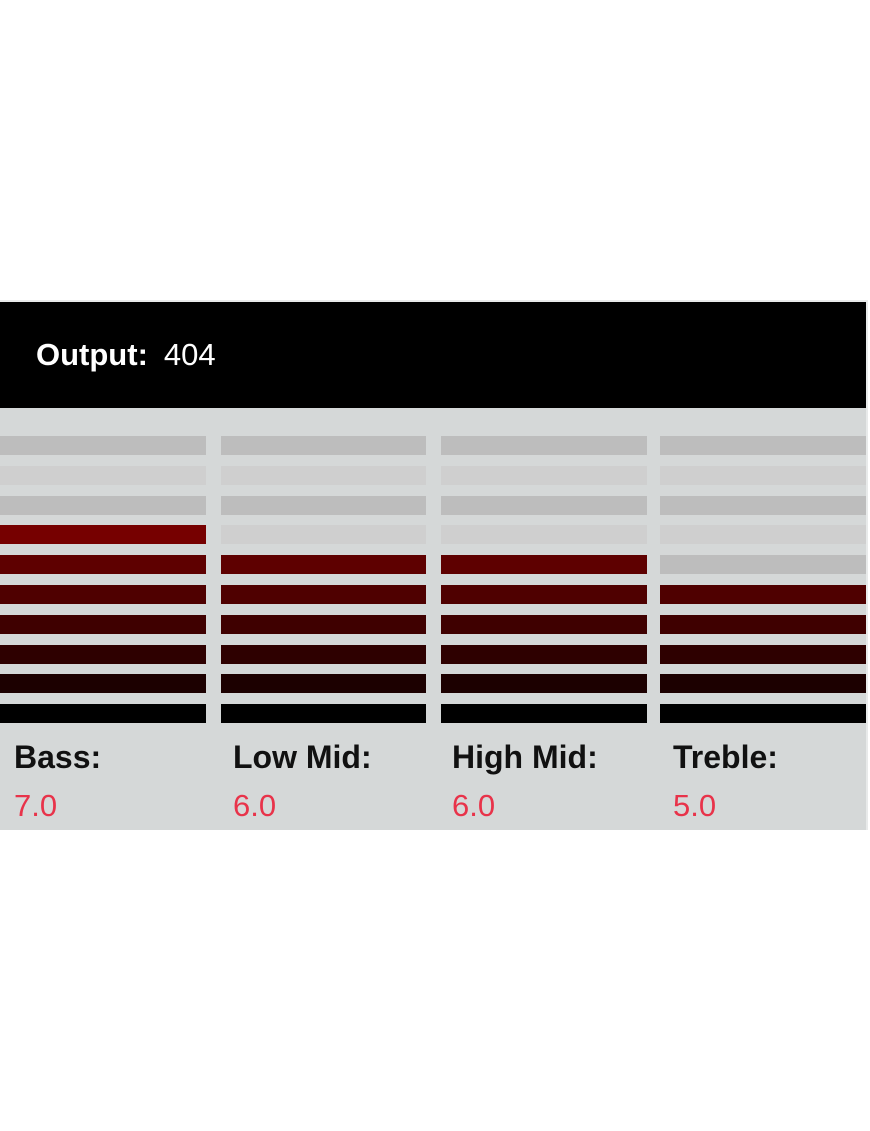  I want to click on band-name: Bass:, so click(58, 757).